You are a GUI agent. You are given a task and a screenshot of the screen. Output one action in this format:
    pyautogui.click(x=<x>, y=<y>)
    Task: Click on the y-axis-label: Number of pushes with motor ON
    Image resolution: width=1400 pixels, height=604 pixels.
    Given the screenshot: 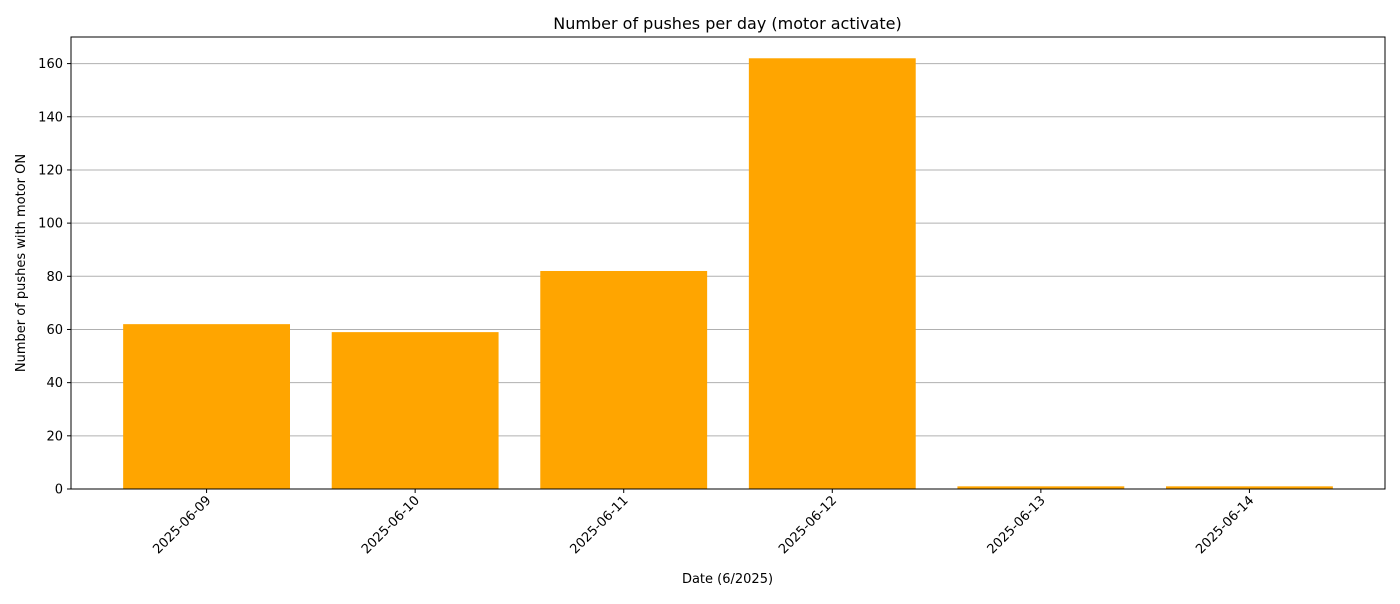 What is the action you would take?
    pyautogui.click(x=21, y=263)
    